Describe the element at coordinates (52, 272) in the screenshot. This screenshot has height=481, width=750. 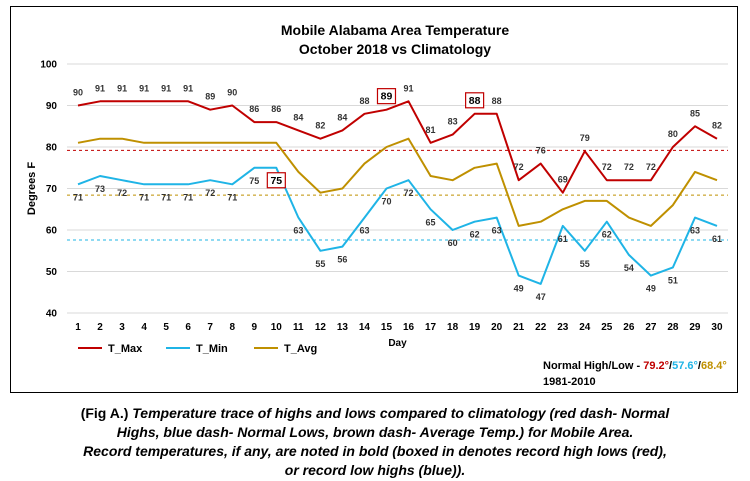
I see `y-tick-label: 50` at that location.